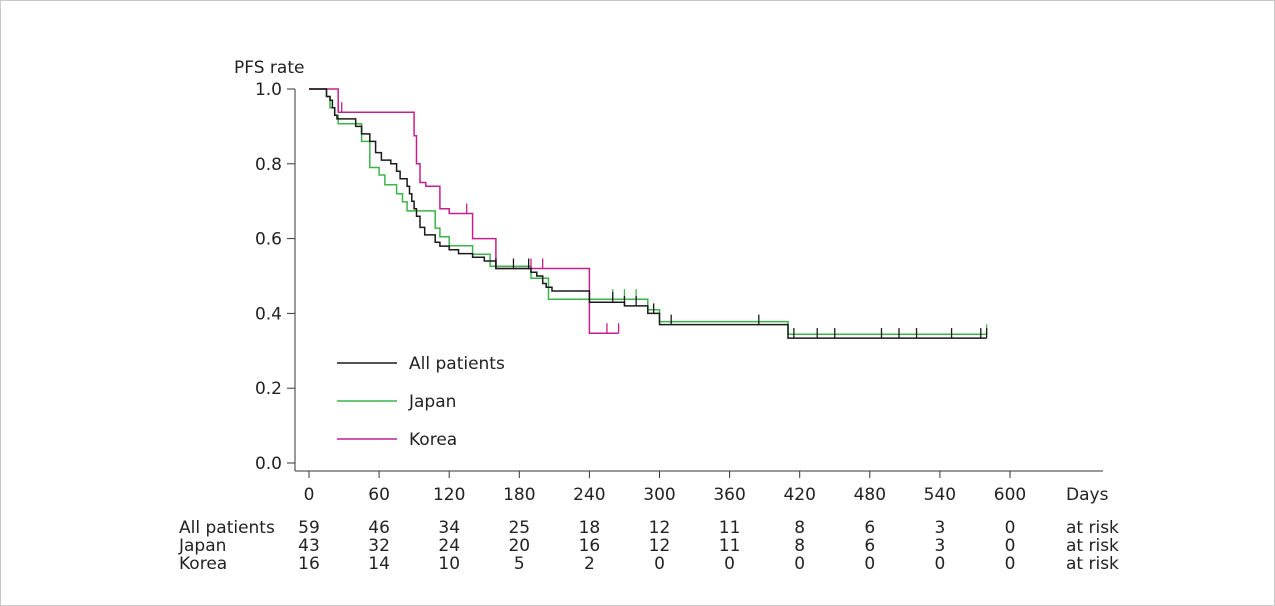 This screenshot has height=606, width=1275. Describe the element at coordinates (202, 546) in the screenshot. I see `risk-row-label: Japan` at that location.